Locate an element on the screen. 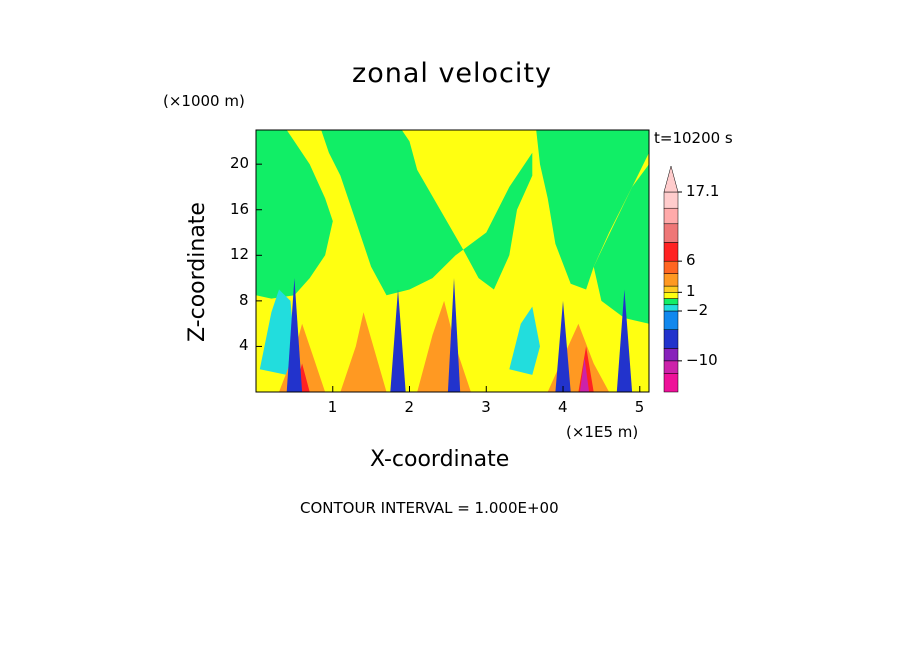 The height and width of the screenshot is (654, 904). y-tick-label: 12 is located at coordinates (240, 254).